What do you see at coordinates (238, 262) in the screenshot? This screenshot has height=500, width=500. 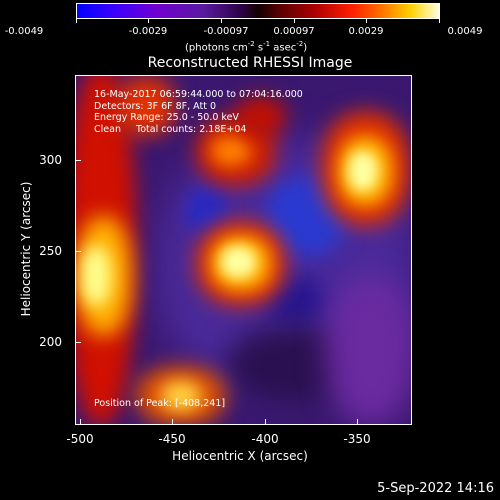 I see `peak-source-peak` at bounding box center [238, 262].